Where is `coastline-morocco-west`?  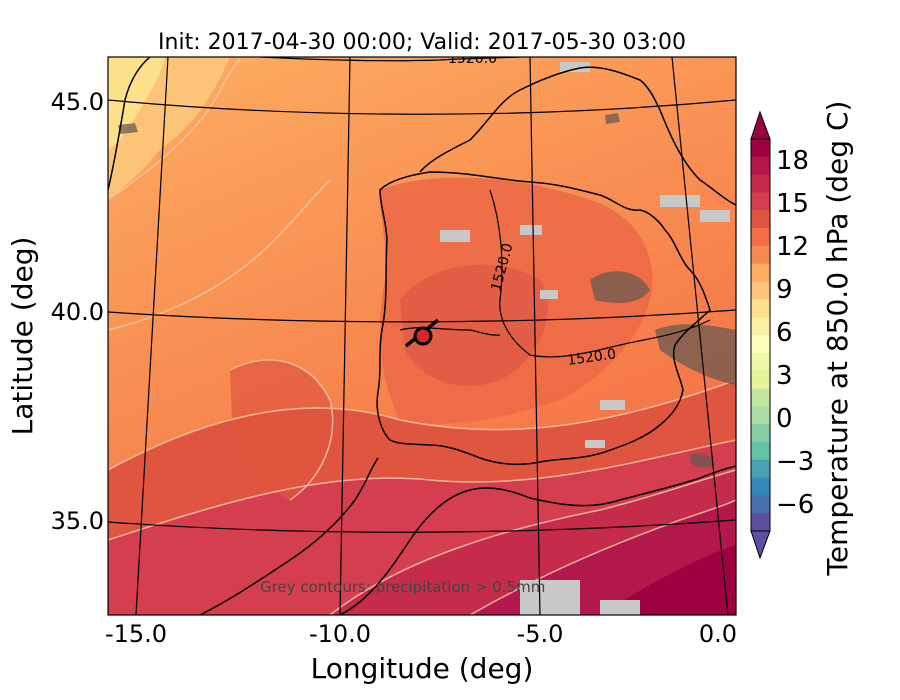 coastline-morocco-west is located at coordinates (289, 536).